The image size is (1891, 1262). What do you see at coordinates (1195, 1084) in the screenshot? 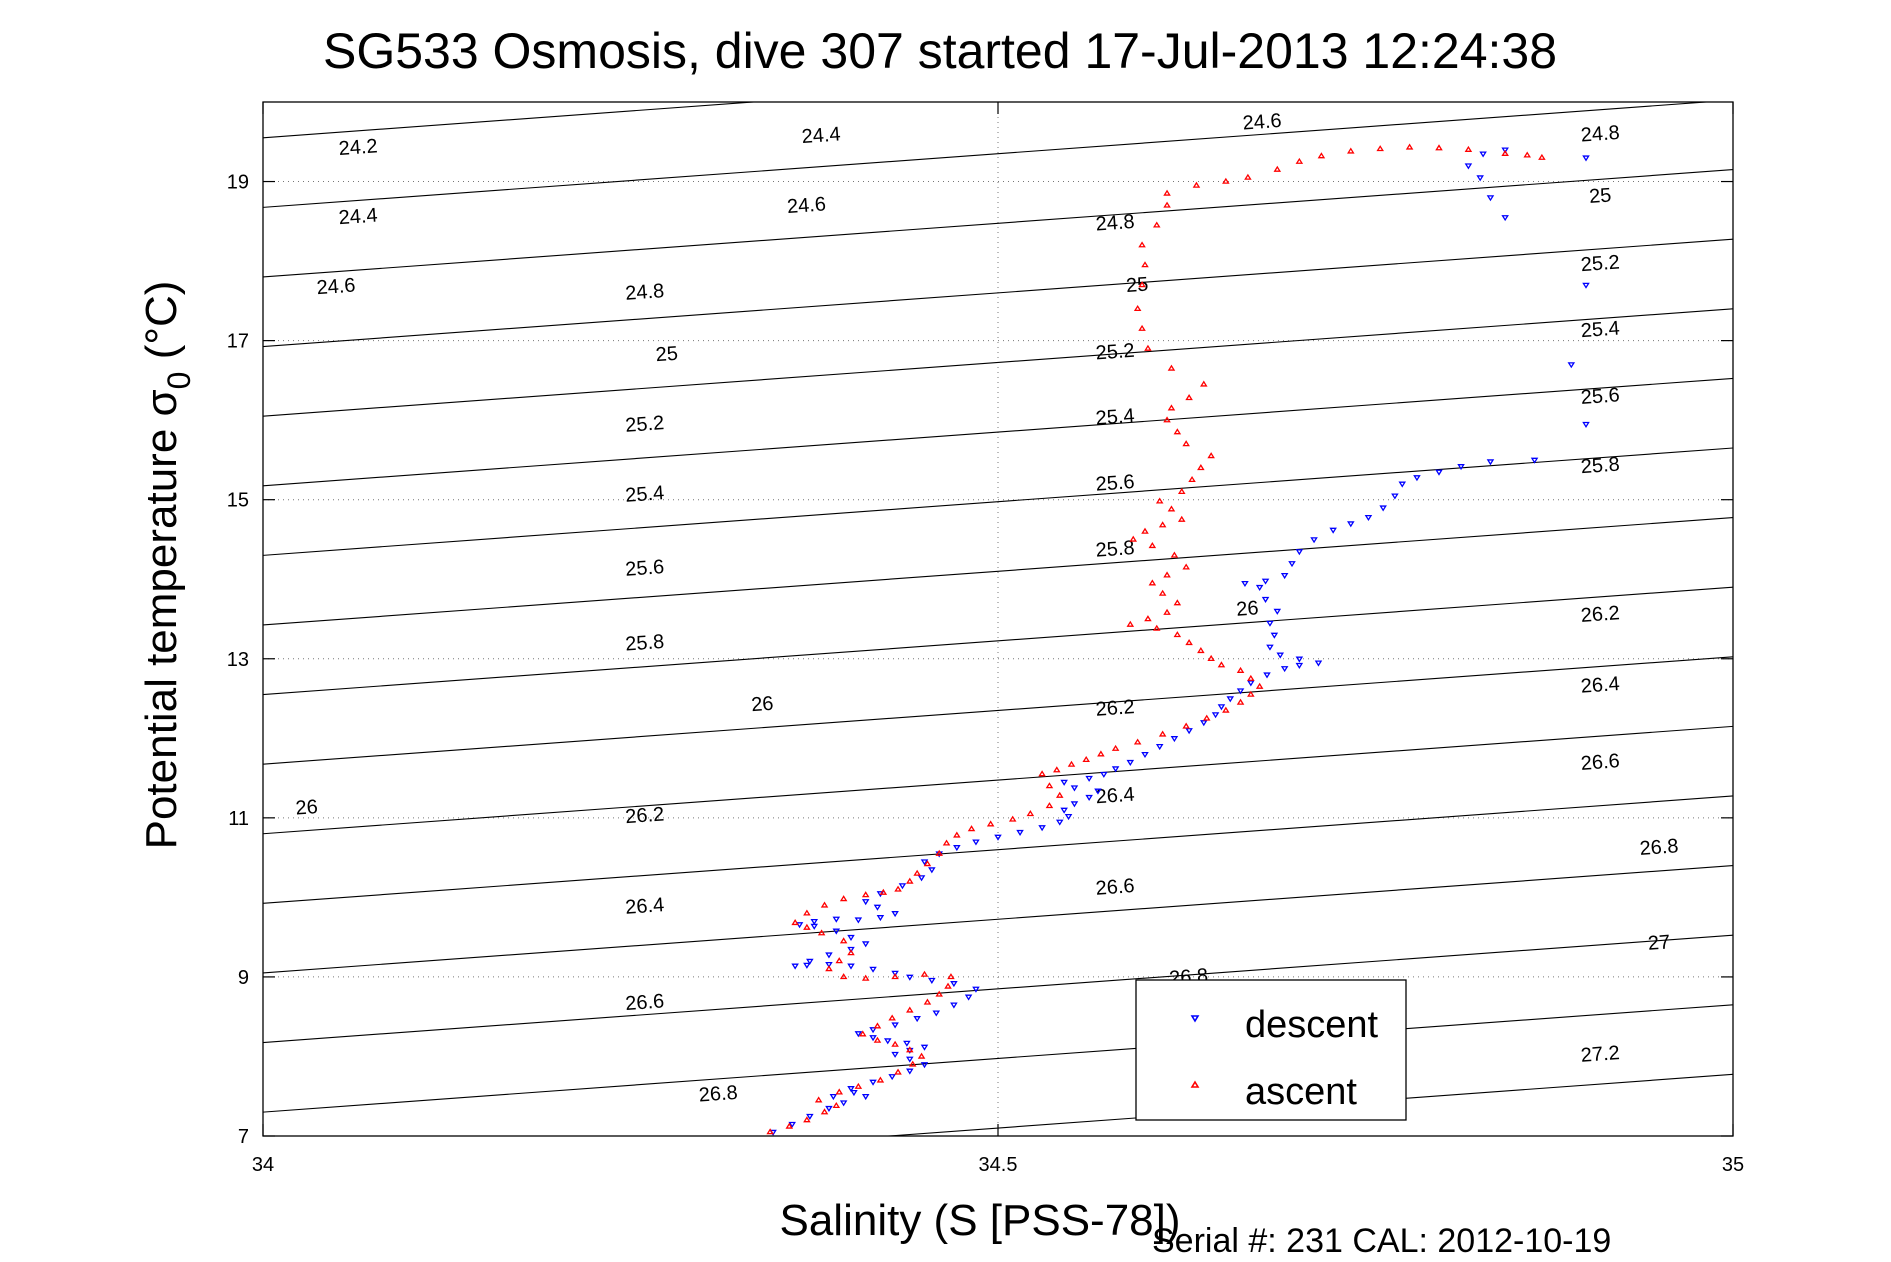
I see `legend-ascent-marker` at bounding box center [1195, 1084].